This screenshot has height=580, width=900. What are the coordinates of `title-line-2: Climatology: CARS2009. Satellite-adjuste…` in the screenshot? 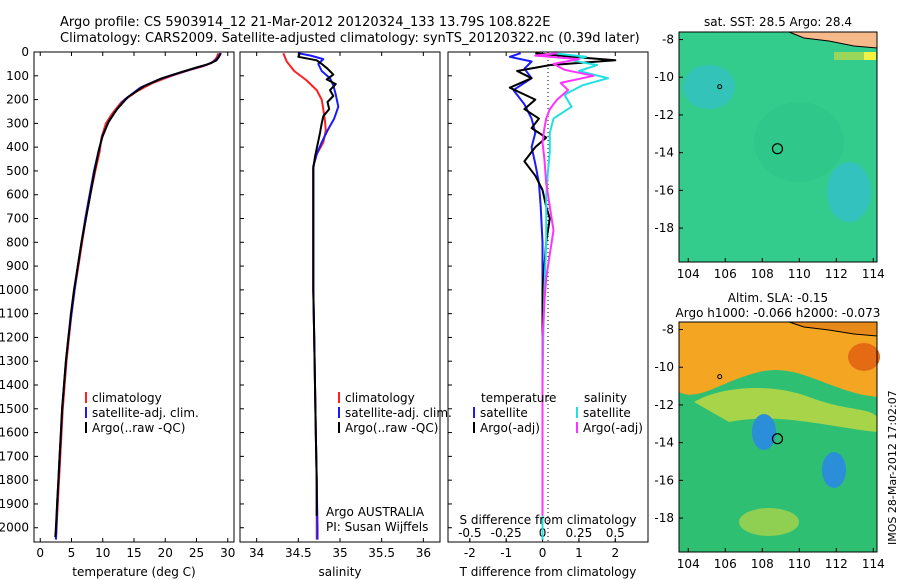 It's located at (350, 38).